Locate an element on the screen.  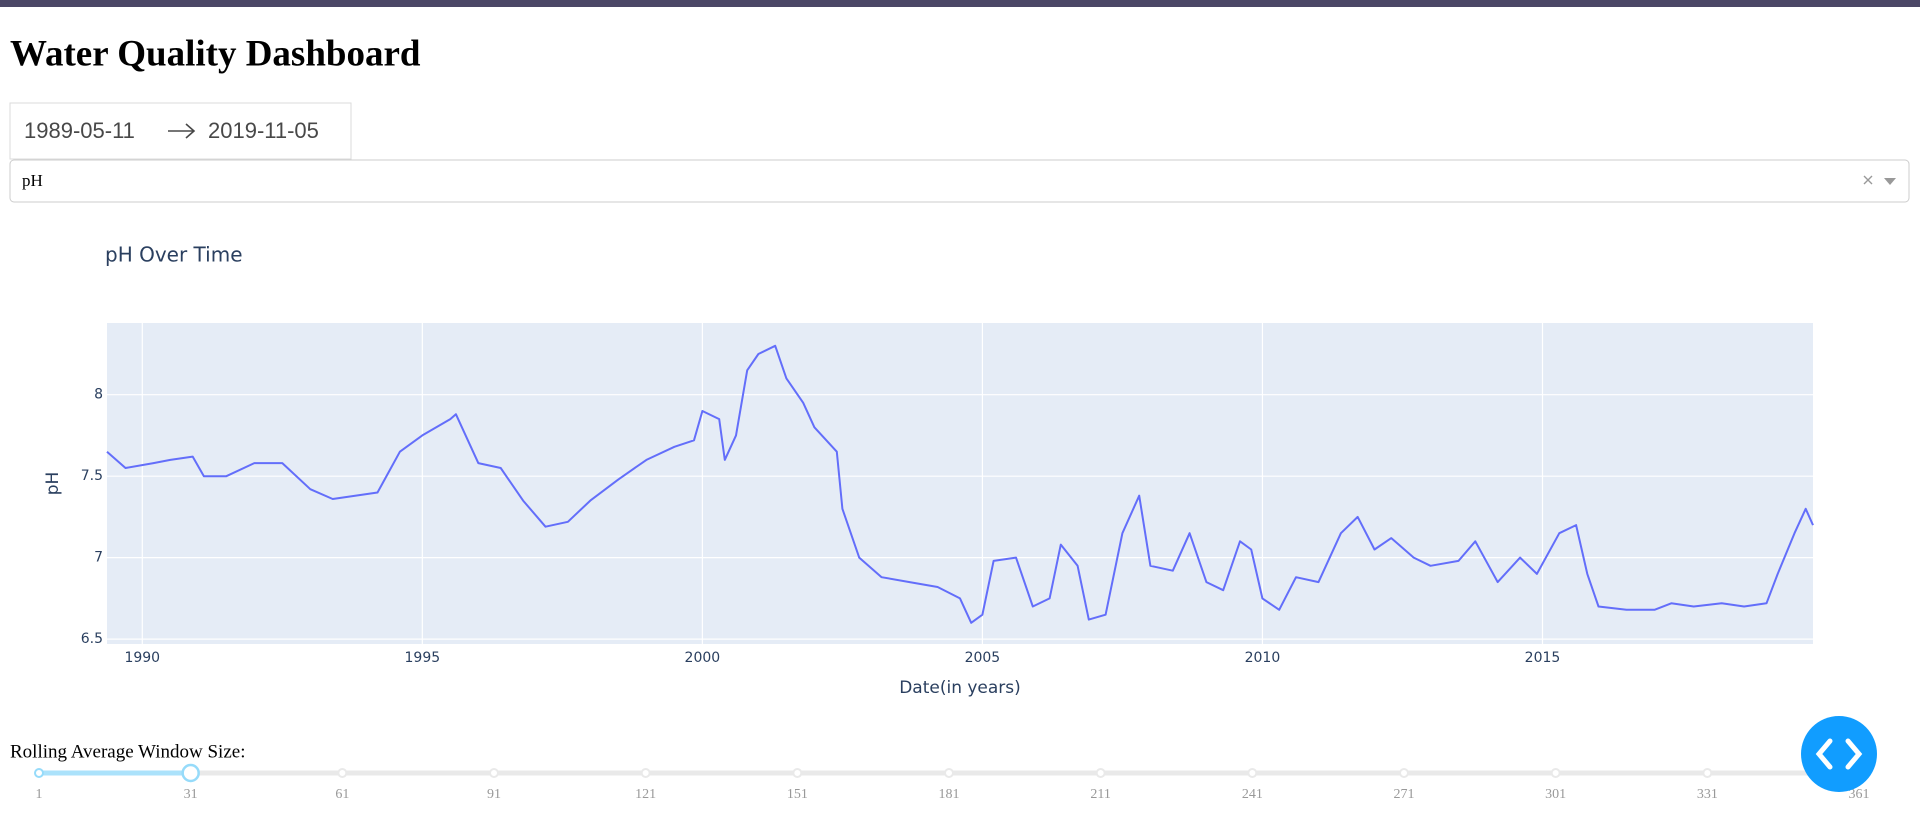
x-tick-label: 1990 is located at coordinates (142, 658).